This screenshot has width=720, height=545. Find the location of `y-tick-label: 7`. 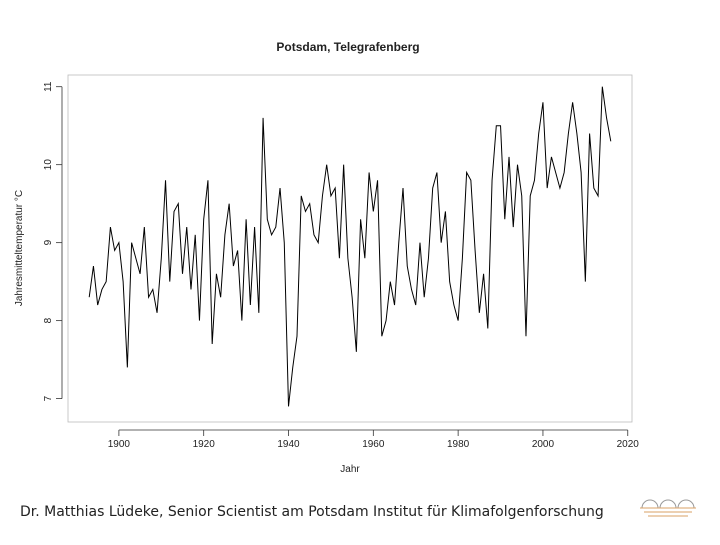

y-tick-label: 7 is located at coordinates (48, 398).